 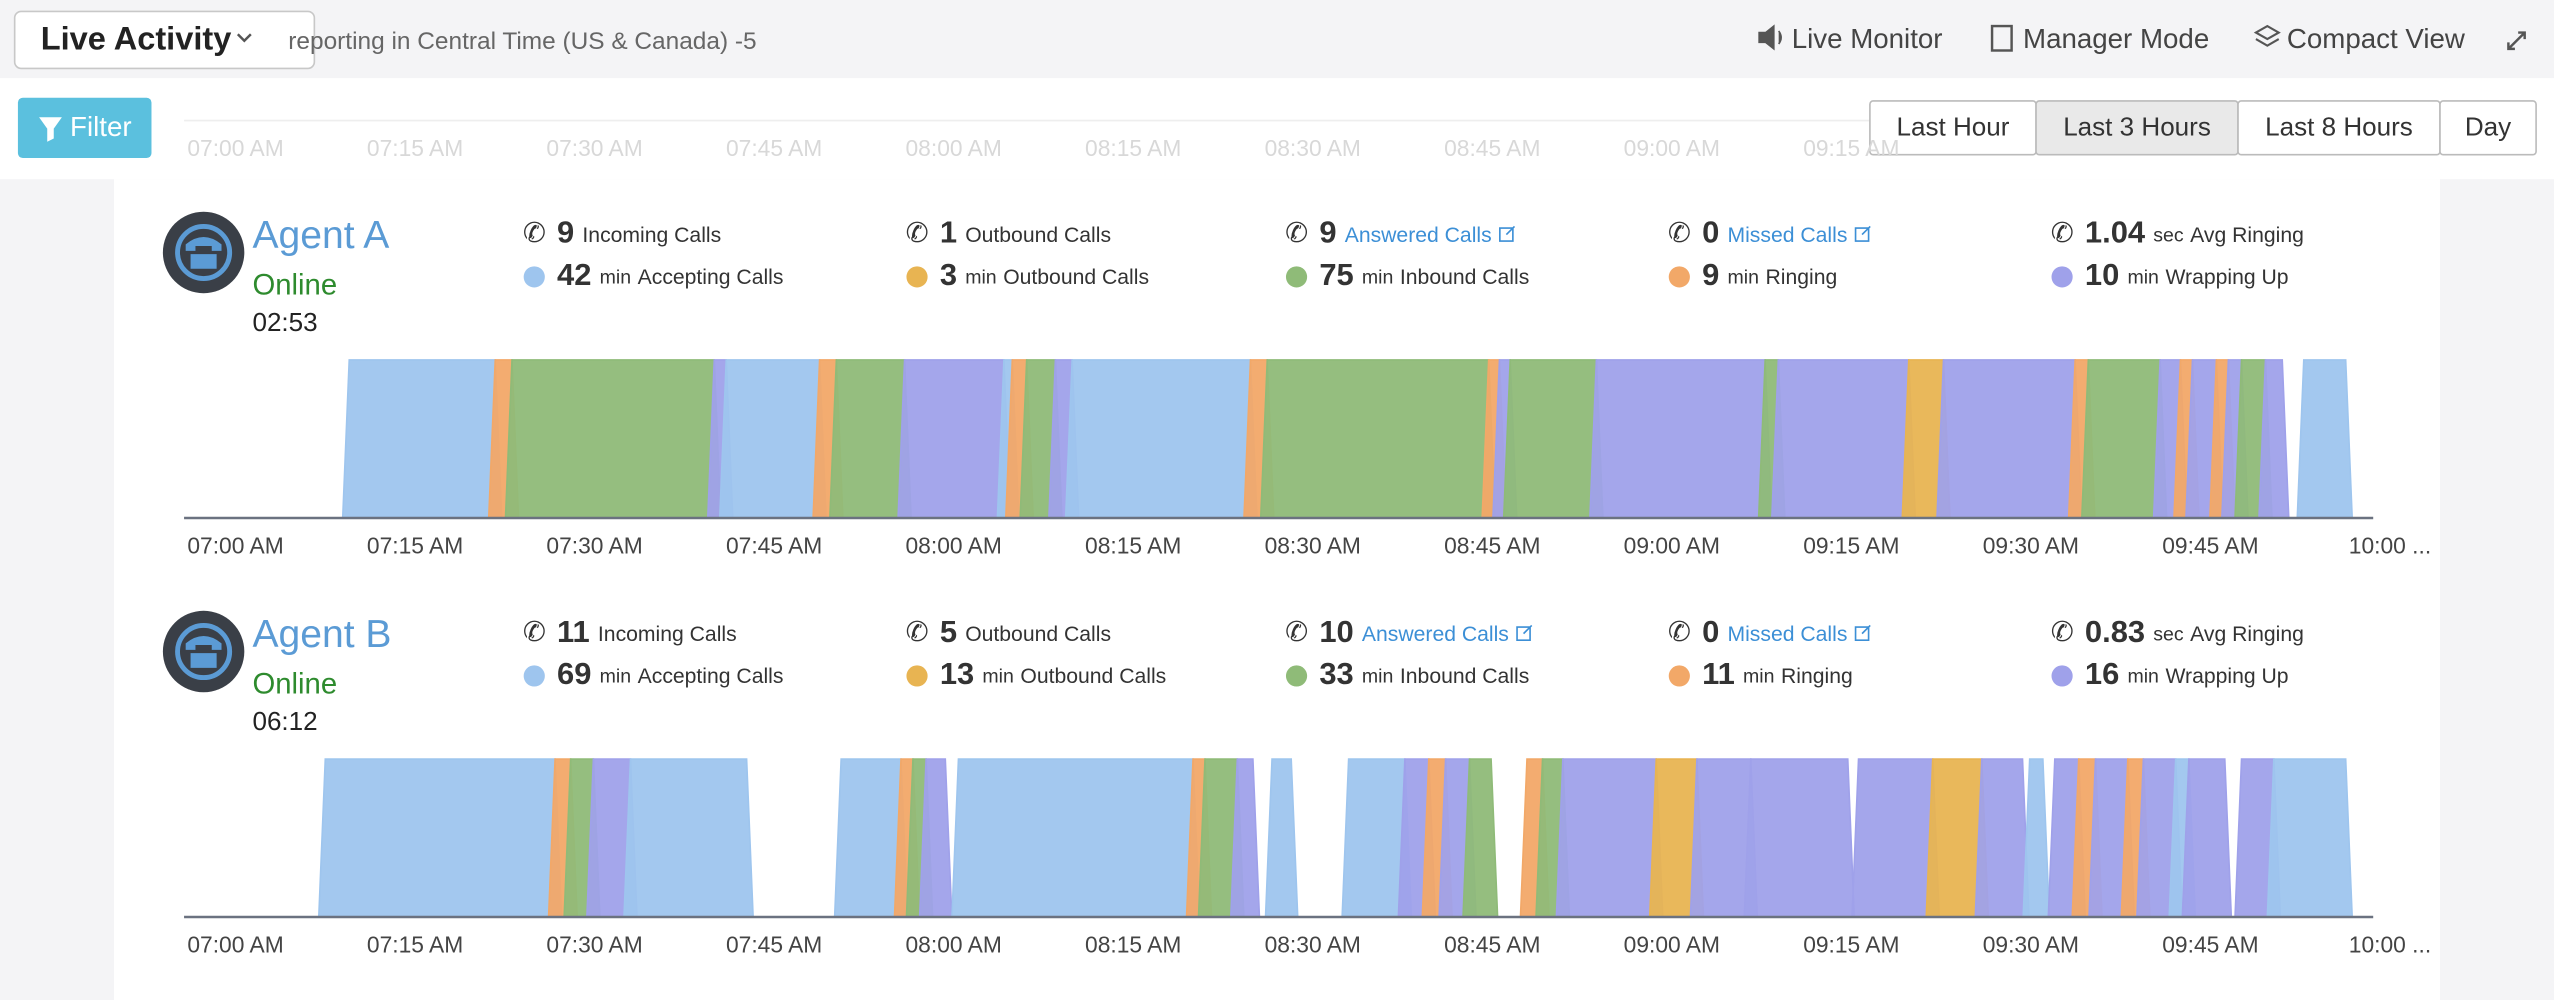 I want to click on x-tick-label: 07:30 AM, so click(x=594, y=944).